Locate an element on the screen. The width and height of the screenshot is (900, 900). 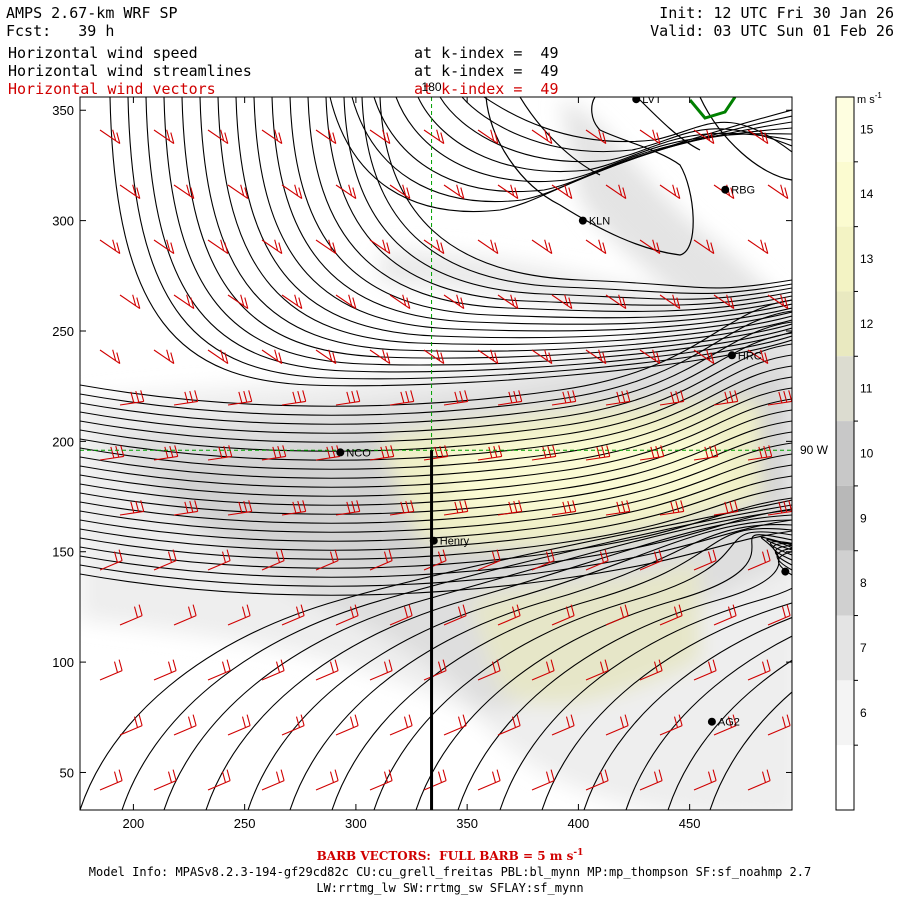
colorbar-label: 12 is located at coordinates (867, 324).